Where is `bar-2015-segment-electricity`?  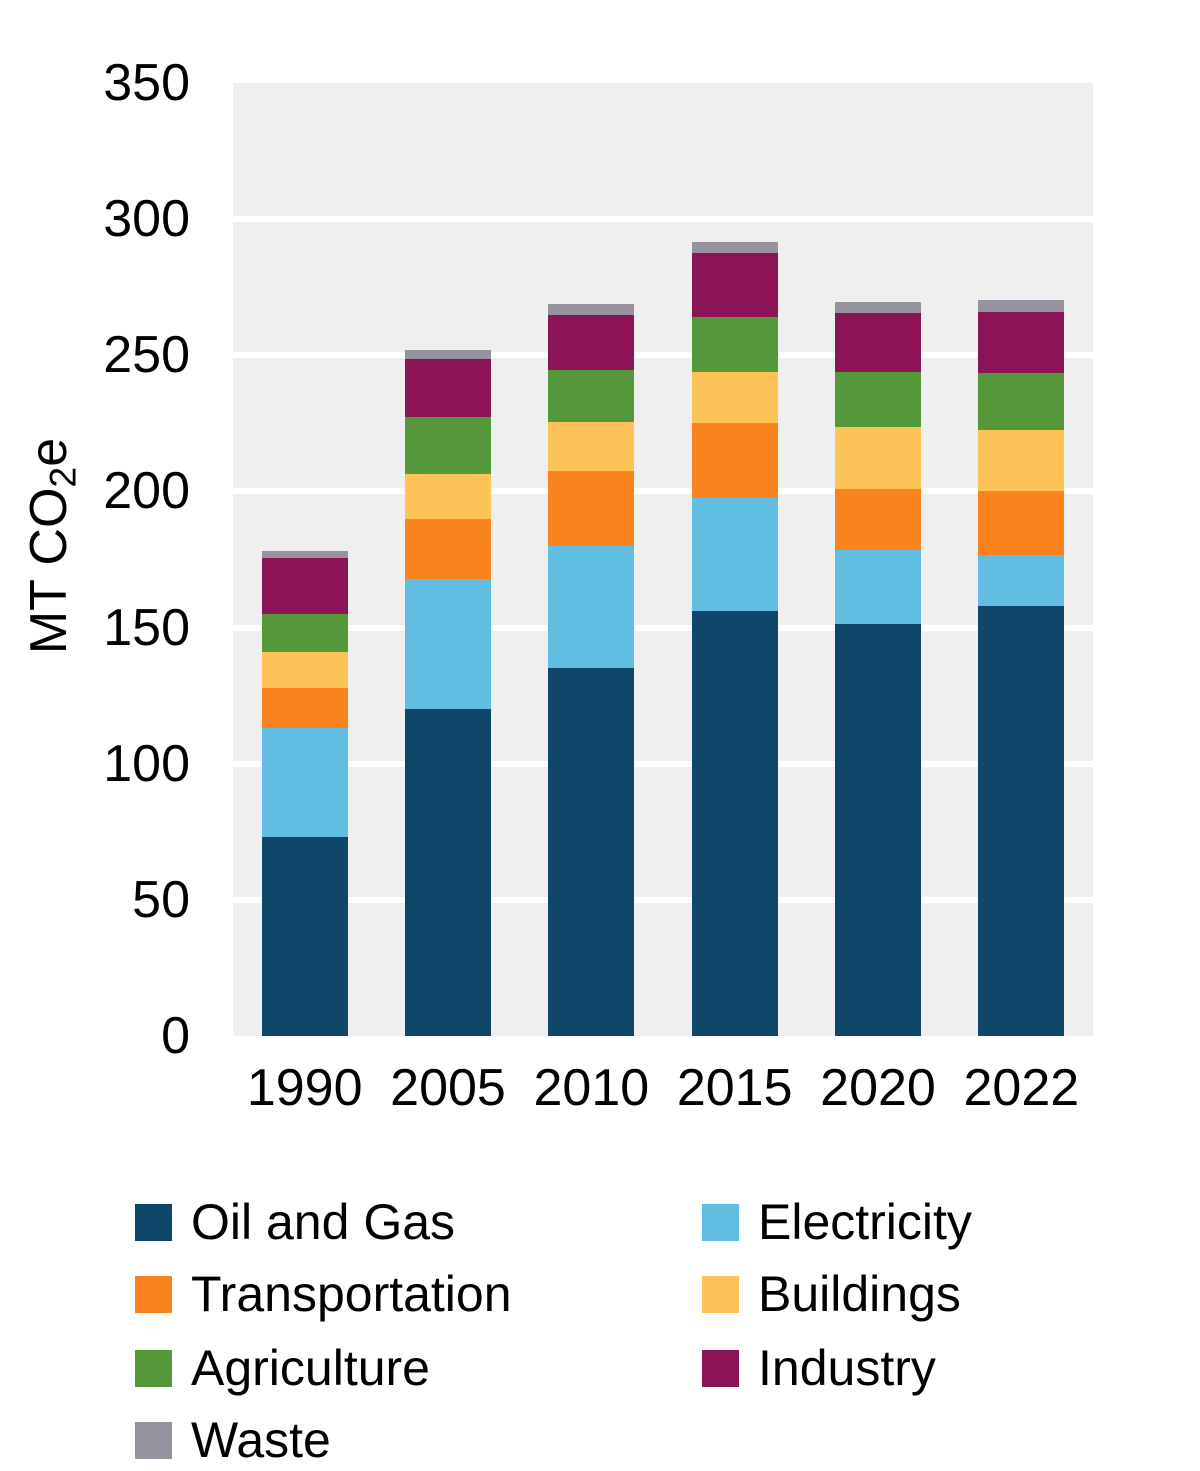 bar-2015-segment-electricity is located at coordinates (734, 555).